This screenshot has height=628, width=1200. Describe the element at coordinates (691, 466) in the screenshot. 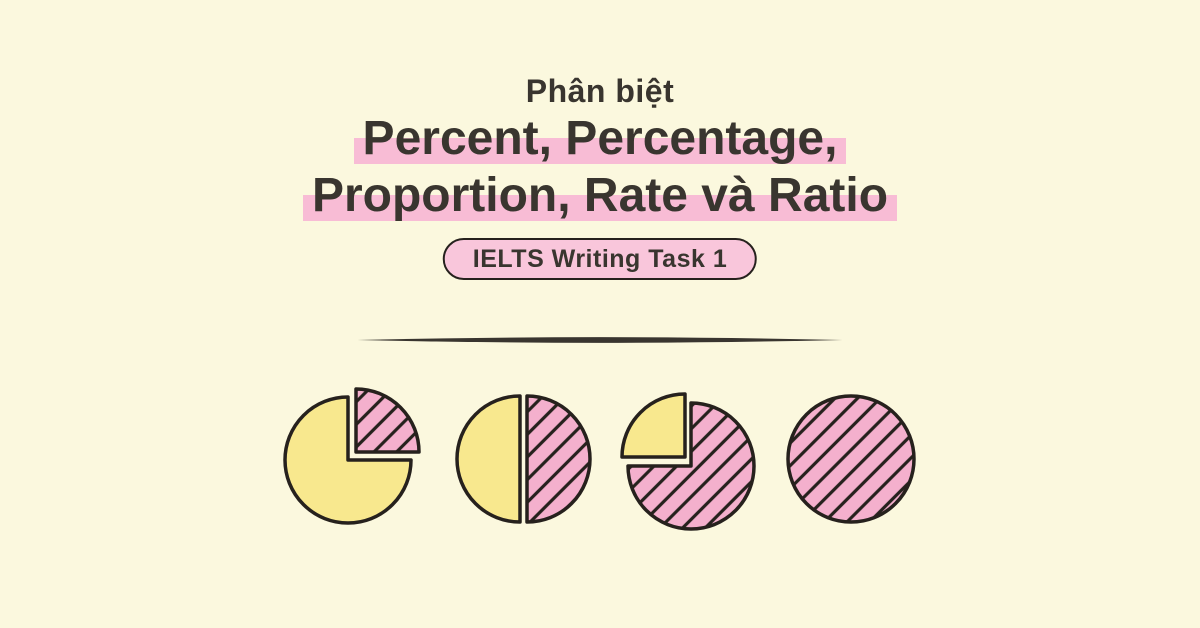

I see `pie-75-pink-pink-slice` at that location.